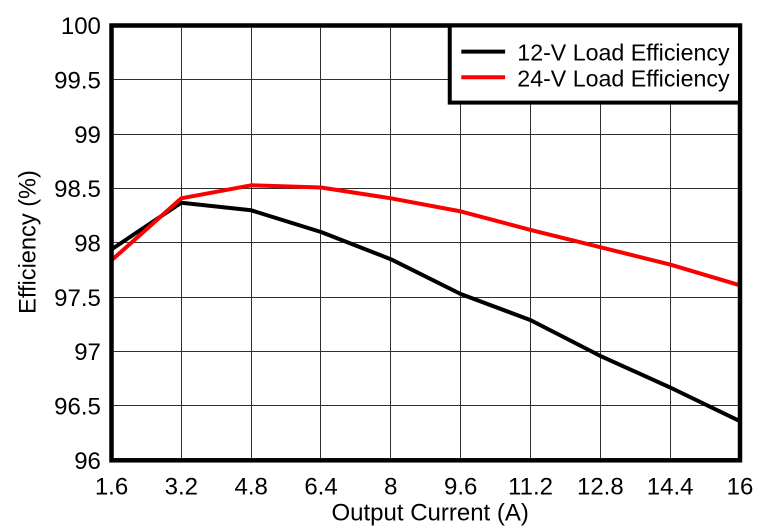 Image resolution: width=760 pixels, height=528 pixels. What do you see at coordinates (429, 512) in the screenshot?
I see `svg-text: Output Current (A)` at bounding box center [429, 512].